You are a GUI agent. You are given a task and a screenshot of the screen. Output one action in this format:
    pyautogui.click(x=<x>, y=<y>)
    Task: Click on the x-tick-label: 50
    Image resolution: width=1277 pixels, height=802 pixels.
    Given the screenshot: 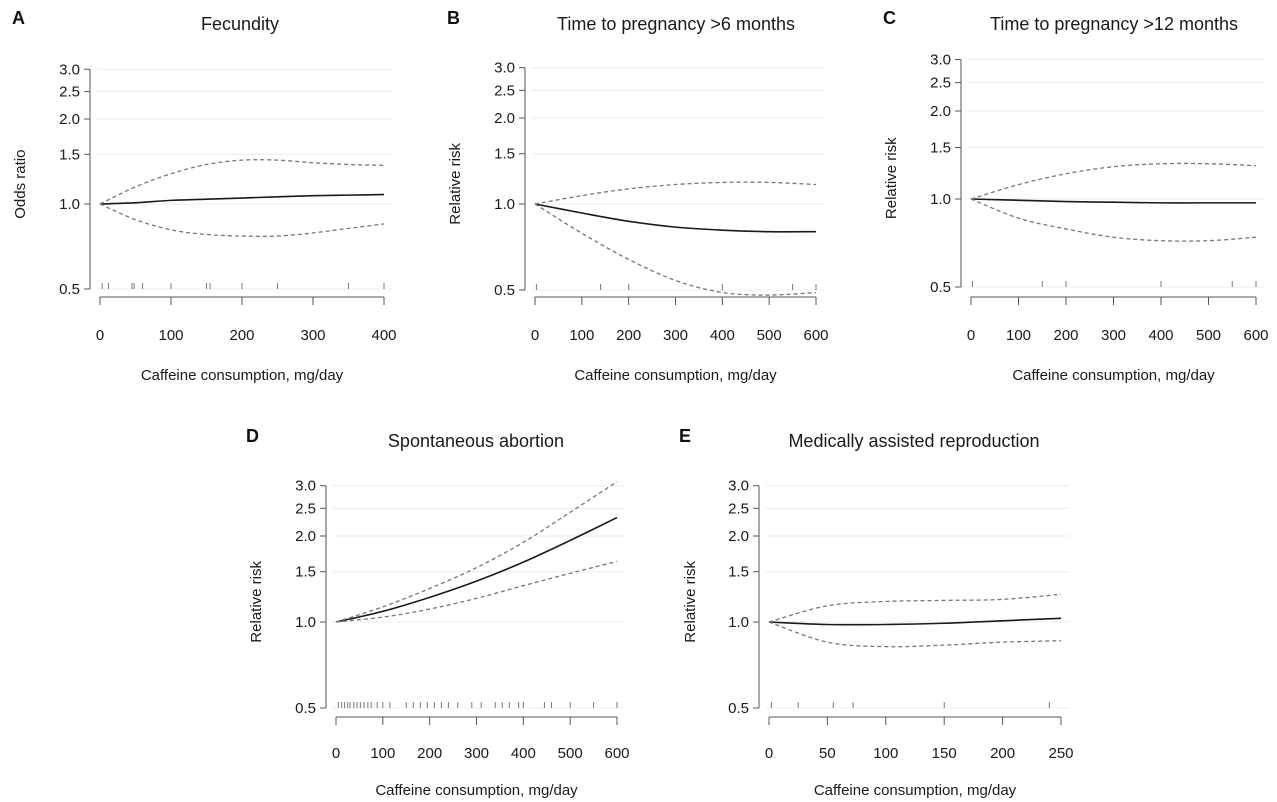 What is the action you would take?
    pyautogui.click(x=827, y=753)
    